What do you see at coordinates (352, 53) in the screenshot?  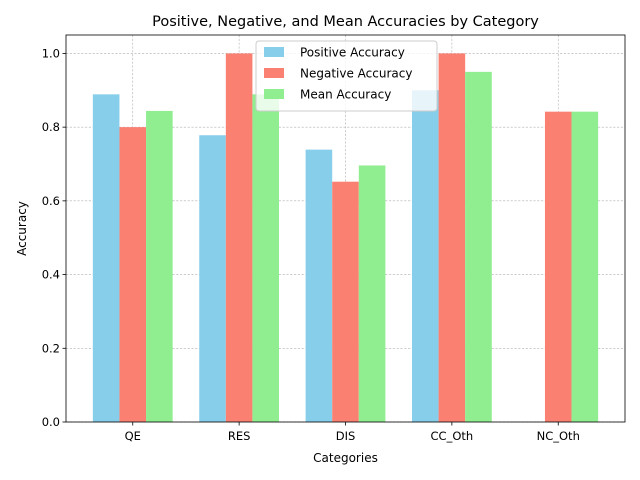 I see `legend-label: Positive Accuracy` at bounding box center [352, 53].